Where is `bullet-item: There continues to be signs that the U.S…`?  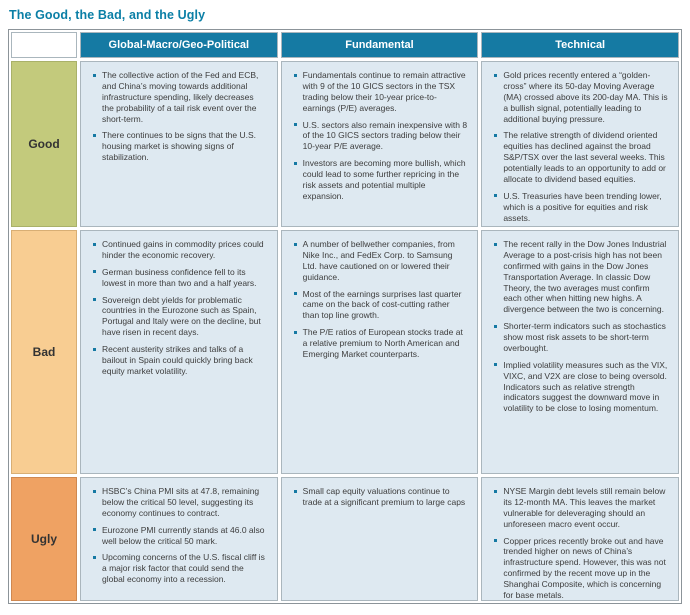 bullet-item: There continues to be signs that the U.S… is located at coordinates (180, 146).